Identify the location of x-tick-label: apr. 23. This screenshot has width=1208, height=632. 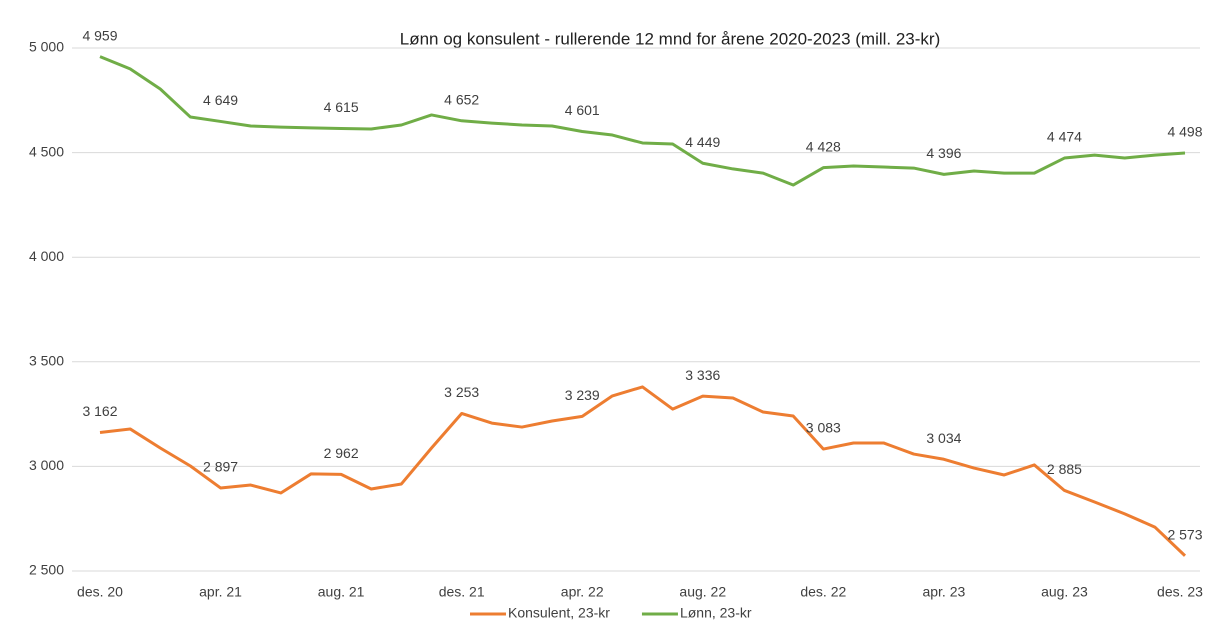
(943, 592).